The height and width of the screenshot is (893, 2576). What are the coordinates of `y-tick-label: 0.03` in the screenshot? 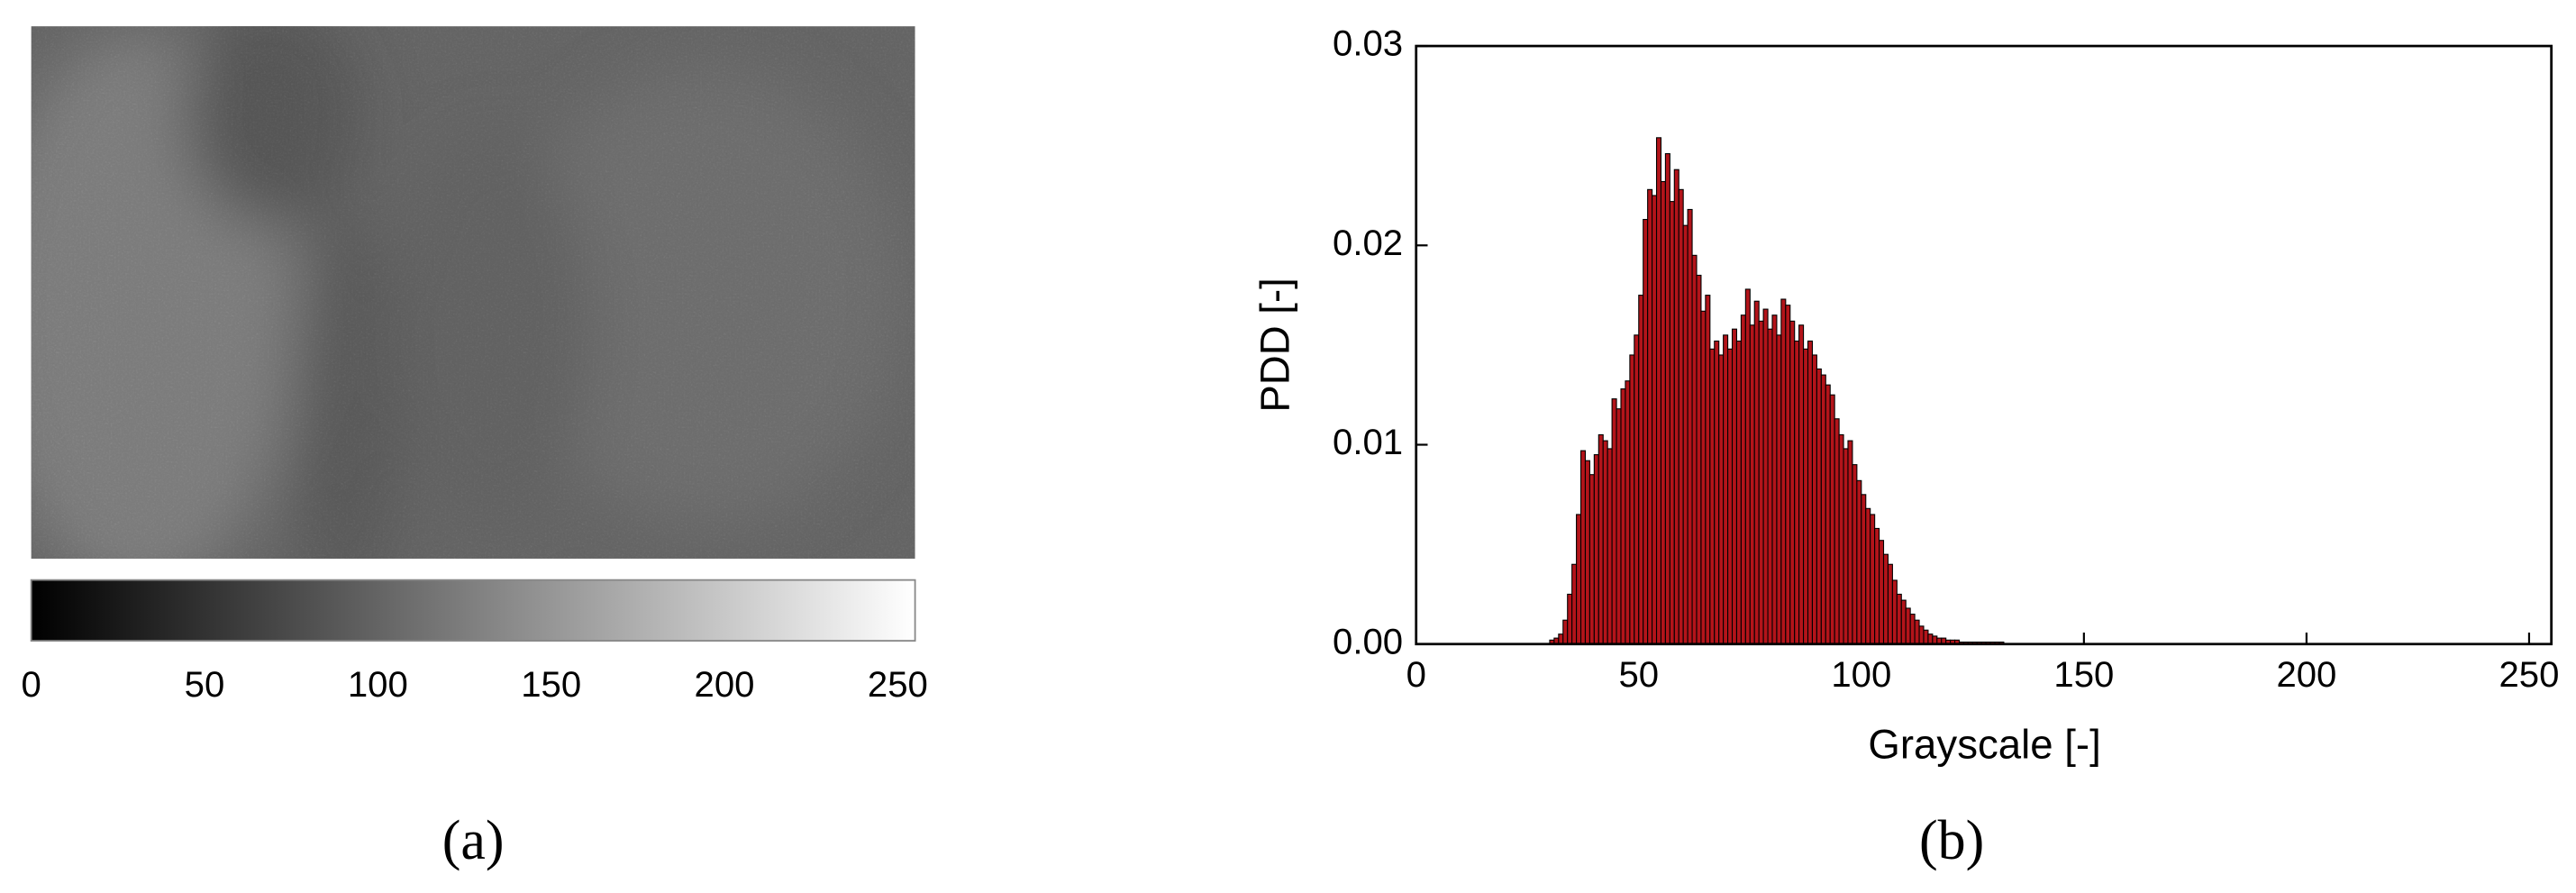 It's located at (1368, 44).